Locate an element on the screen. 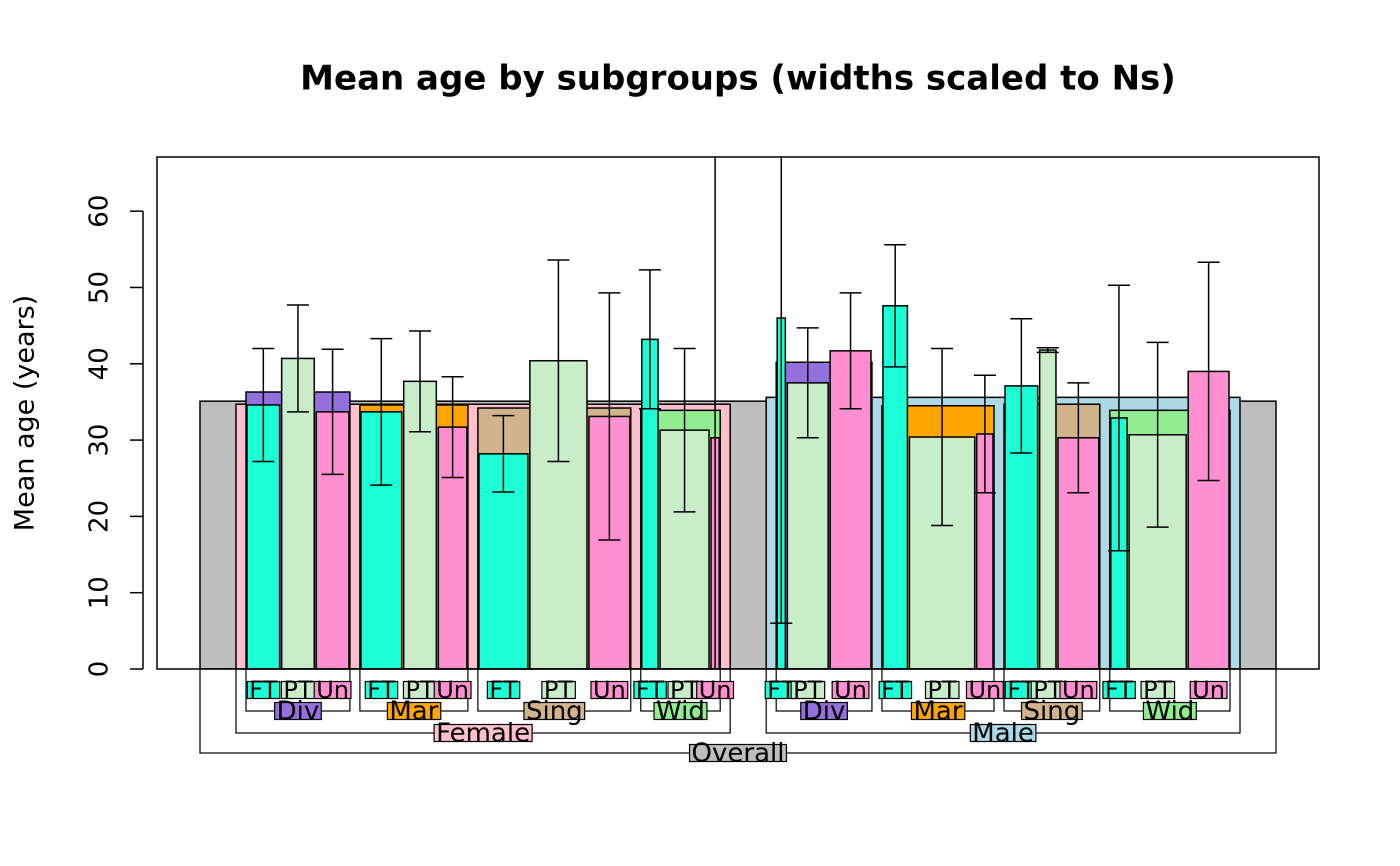  y-axis: 0 10 20 30 40 50 60 is located at coordinates (114, 436).